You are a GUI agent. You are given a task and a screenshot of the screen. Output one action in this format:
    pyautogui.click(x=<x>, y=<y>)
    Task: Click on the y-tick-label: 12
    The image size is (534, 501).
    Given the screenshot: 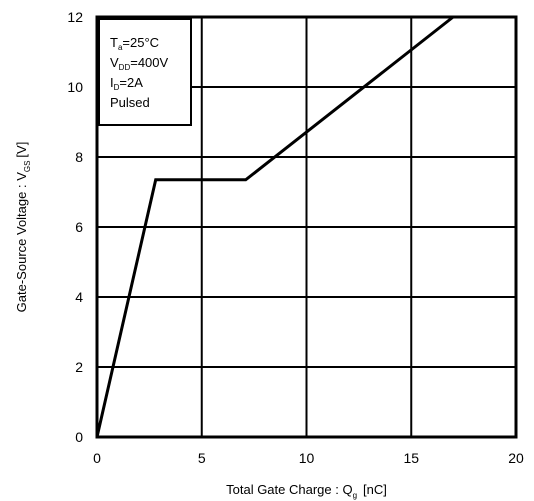 What is the action you would take?
    pyautogui.click(x=75, y=17)
    